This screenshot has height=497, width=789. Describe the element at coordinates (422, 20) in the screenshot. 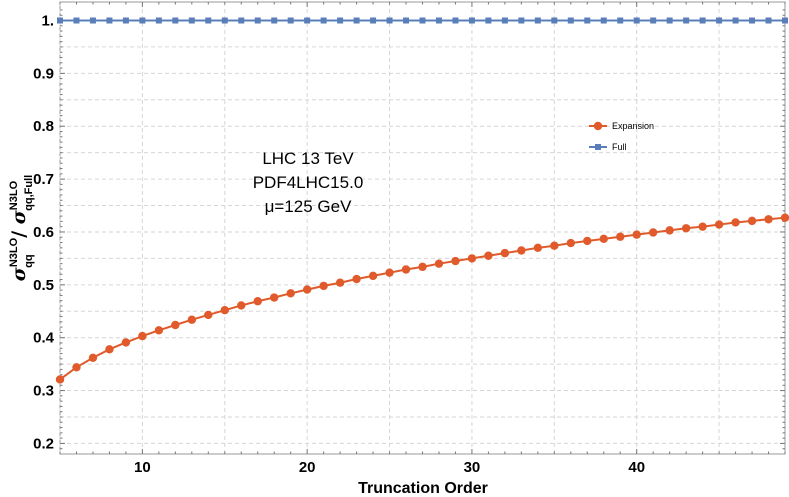

I see `series-full` at that location.